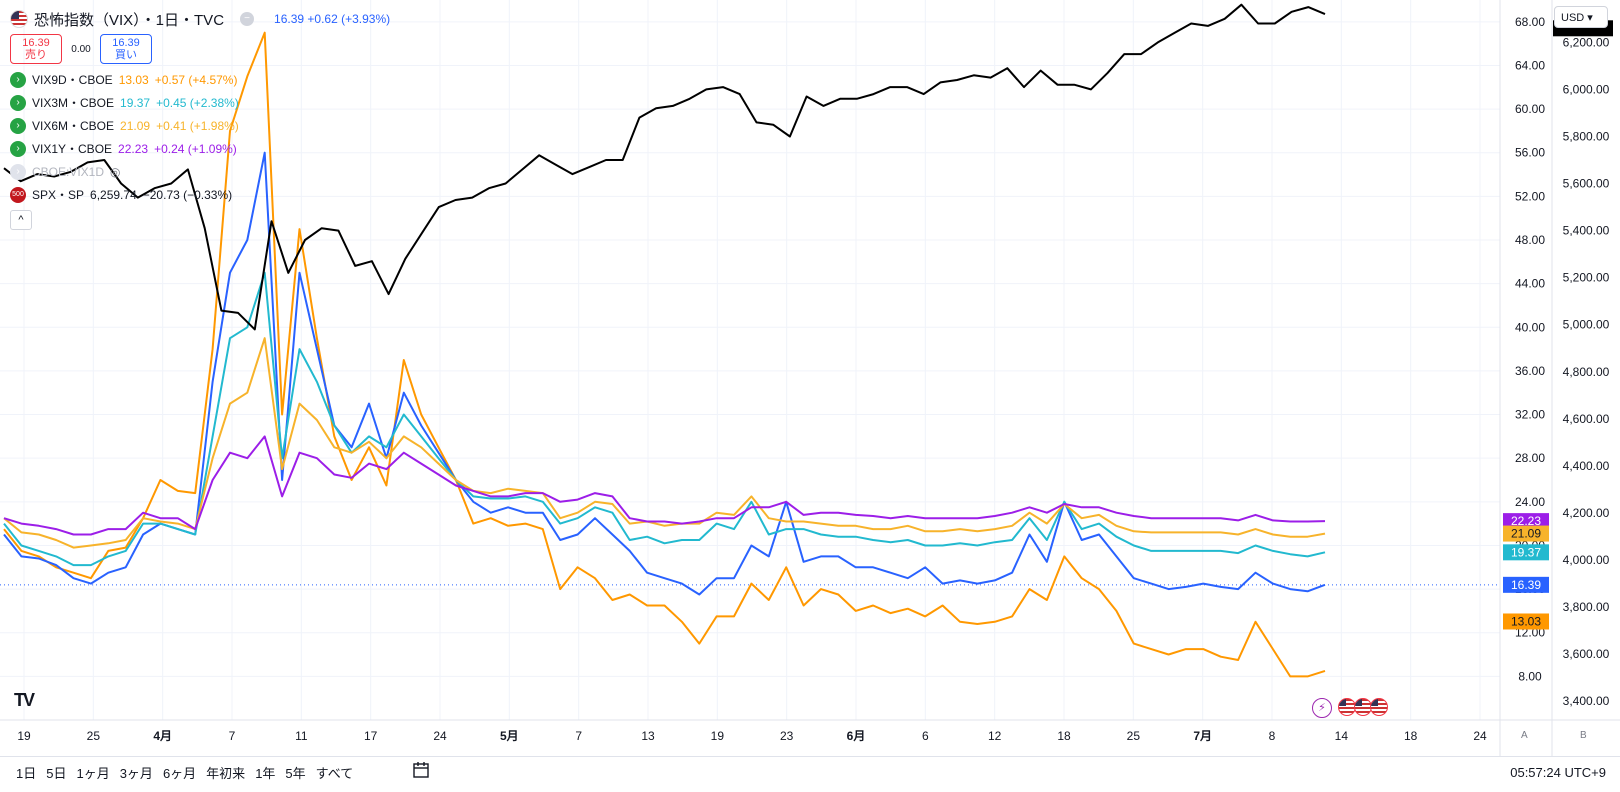 The image size is (1620, 792). What do you see at coordinates (295, 773) in the screenshot?
I see `range-button: 5年` at bounding box center [295, 773].